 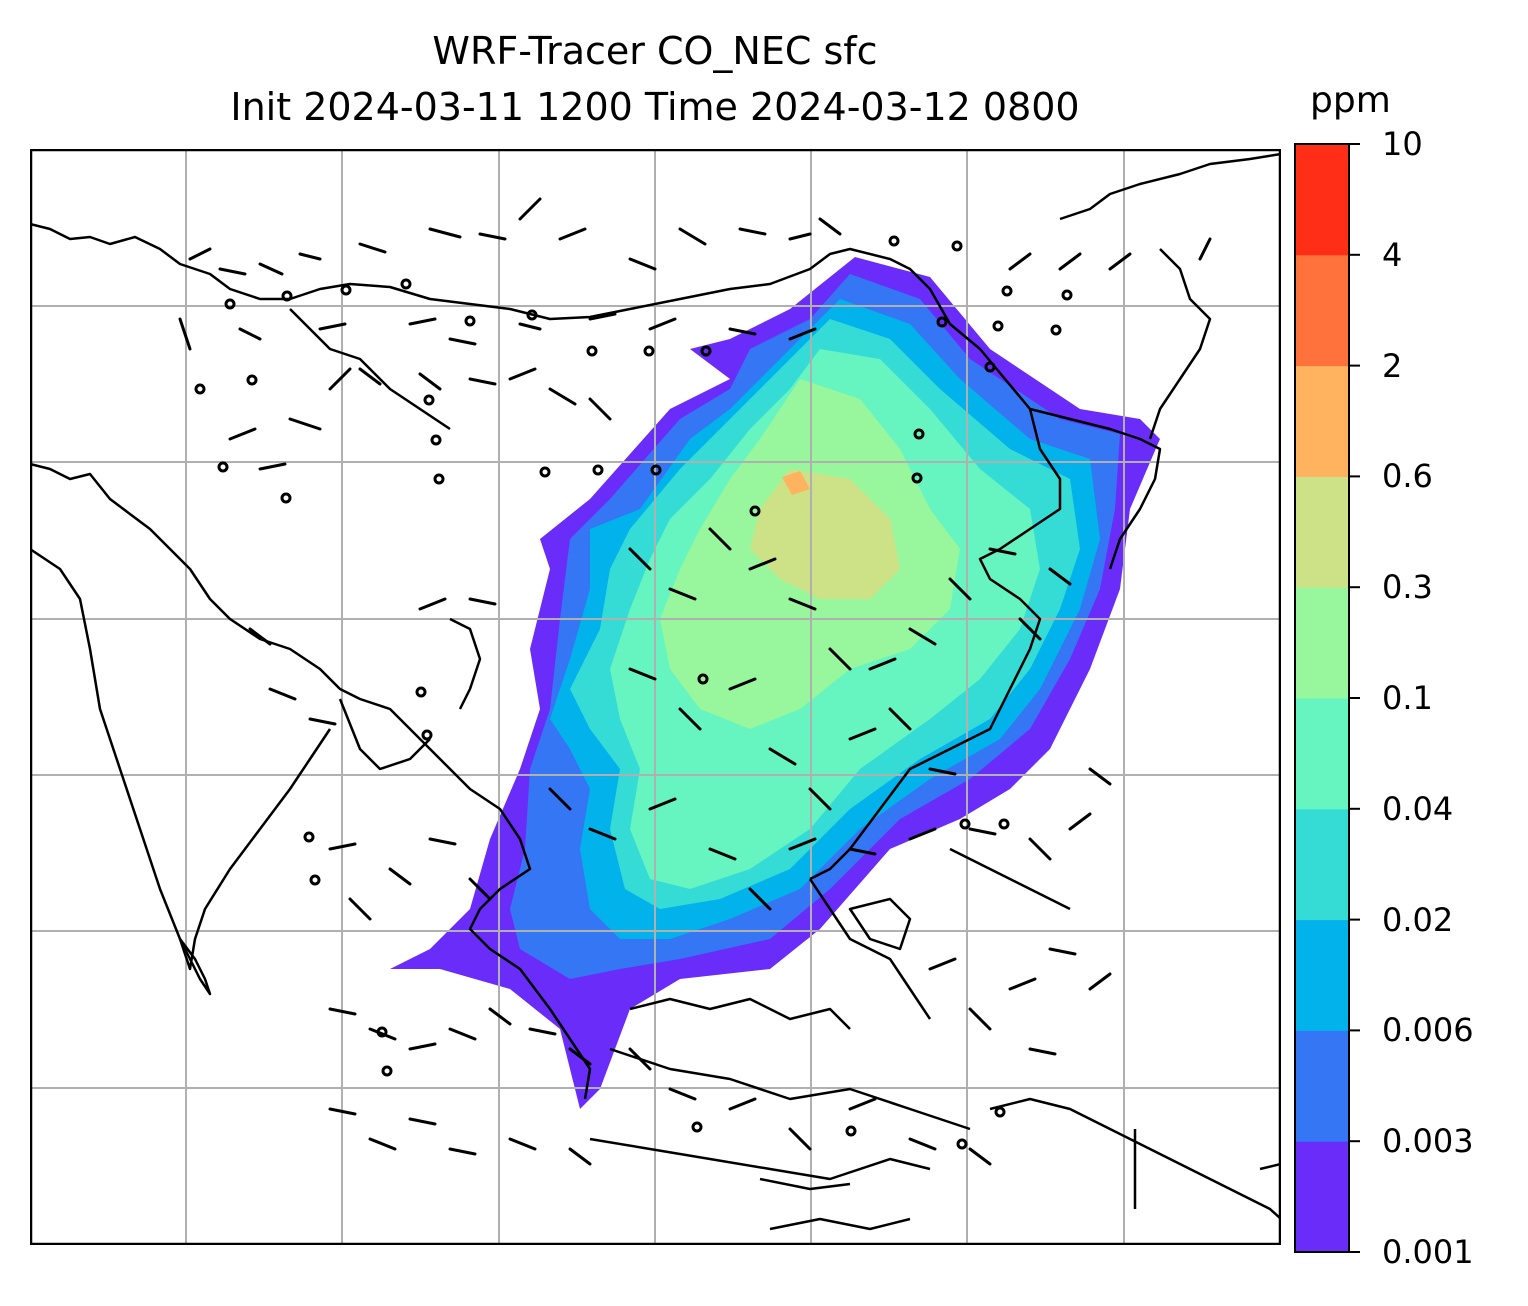 I want to click on colorbar-tick-label: 0.006, so click(x=1428, y=1030).